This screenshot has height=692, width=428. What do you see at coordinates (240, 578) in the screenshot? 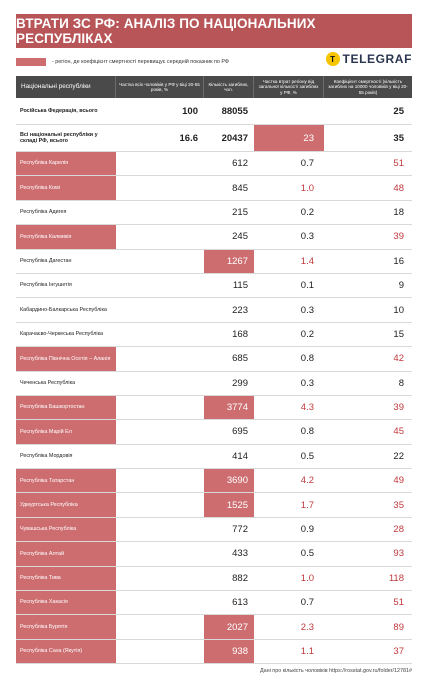
I see `deaths-count: 882` at bounding box center [240, 578].